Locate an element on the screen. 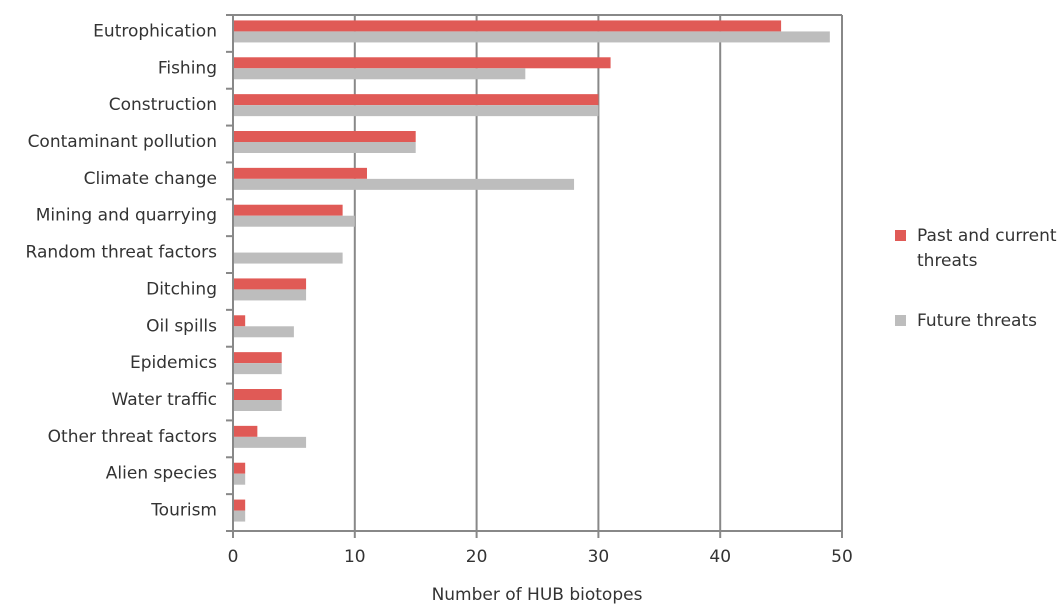 This screenshot has width=1059, height=606. y-tick-label: Other threat factors is located at coordinates (132, 437).